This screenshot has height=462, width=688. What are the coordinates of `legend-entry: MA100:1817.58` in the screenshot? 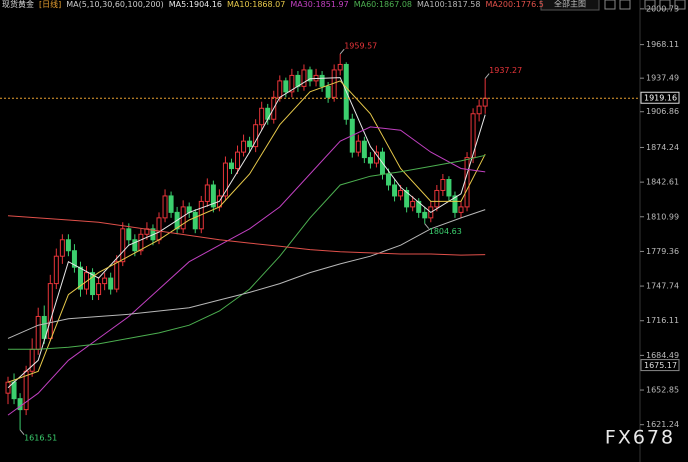 It's located at (449, 4).